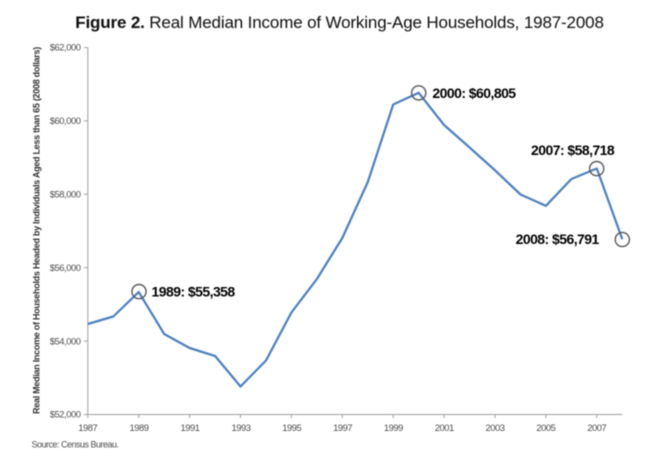 Image resolution: width=670 pixels, height=472 pixels. What do you see at coordinates (494, 427) in the screenshot?
I see `svg-text: 2003` at bounding box center [494, 427].